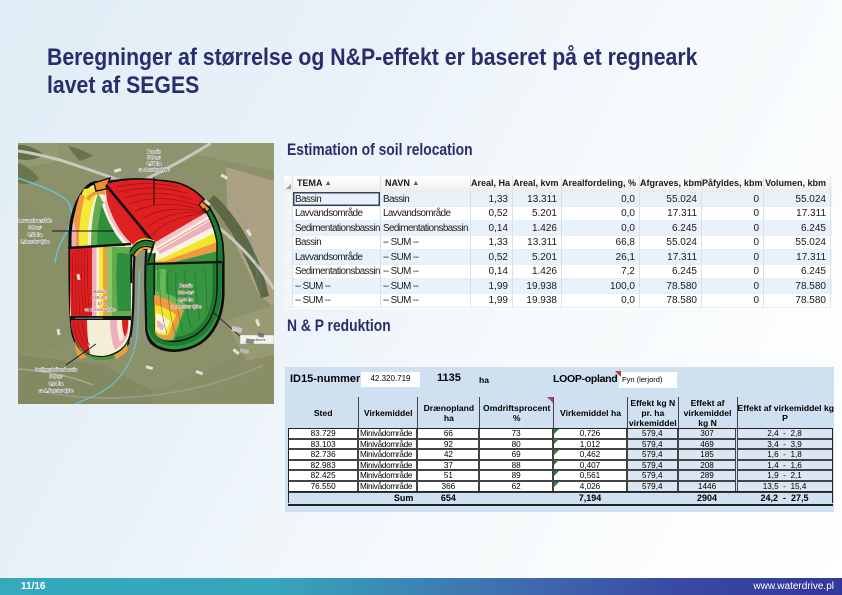 This screenshot has width=842, height=595. What do you see at coordinates (36, 220) in the screenshot?
I see `svg-text: Lavvandsområde` at bounding box center [36, 220].